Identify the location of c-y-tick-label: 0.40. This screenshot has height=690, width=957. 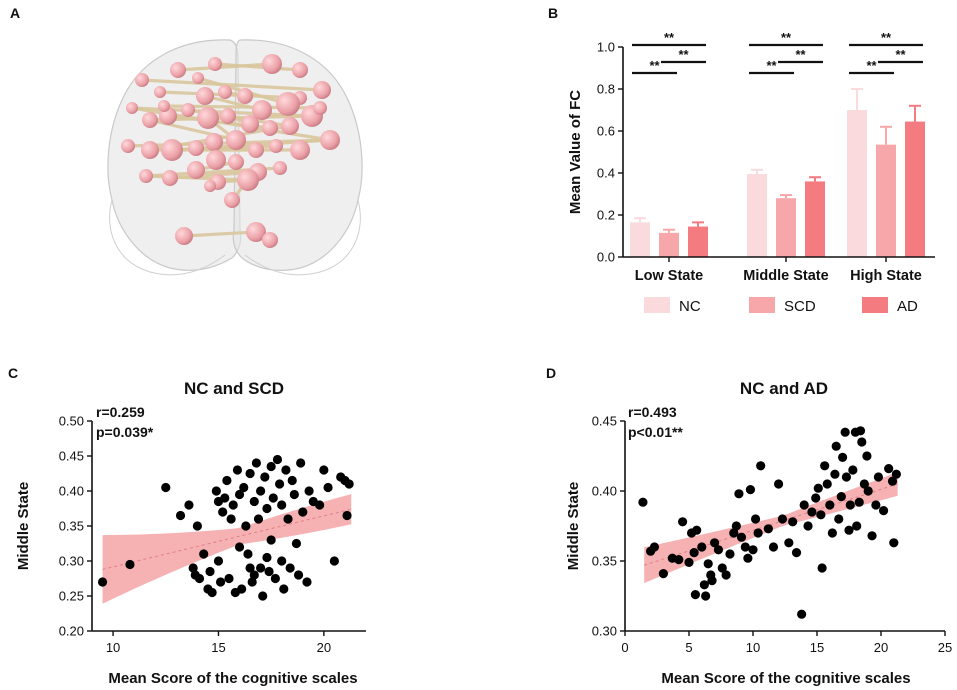
(71, 491).